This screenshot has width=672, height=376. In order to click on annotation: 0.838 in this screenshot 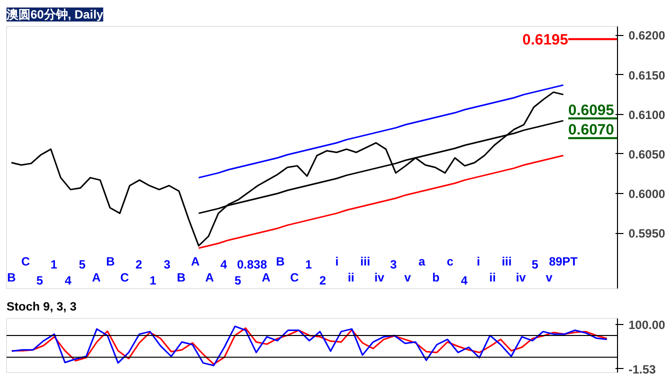, I will do `click(252, 265)`.